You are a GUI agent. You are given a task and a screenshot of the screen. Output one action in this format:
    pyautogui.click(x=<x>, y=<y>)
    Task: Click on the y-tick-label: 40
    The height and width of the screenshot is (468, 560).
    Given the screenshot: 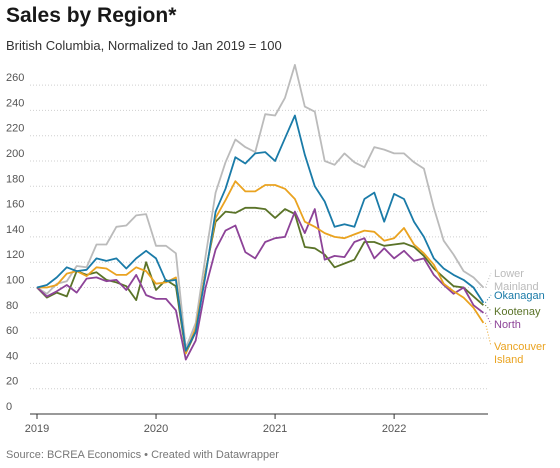 What is the action you would take?
    pyautogui.click(x=12, y=356)
    